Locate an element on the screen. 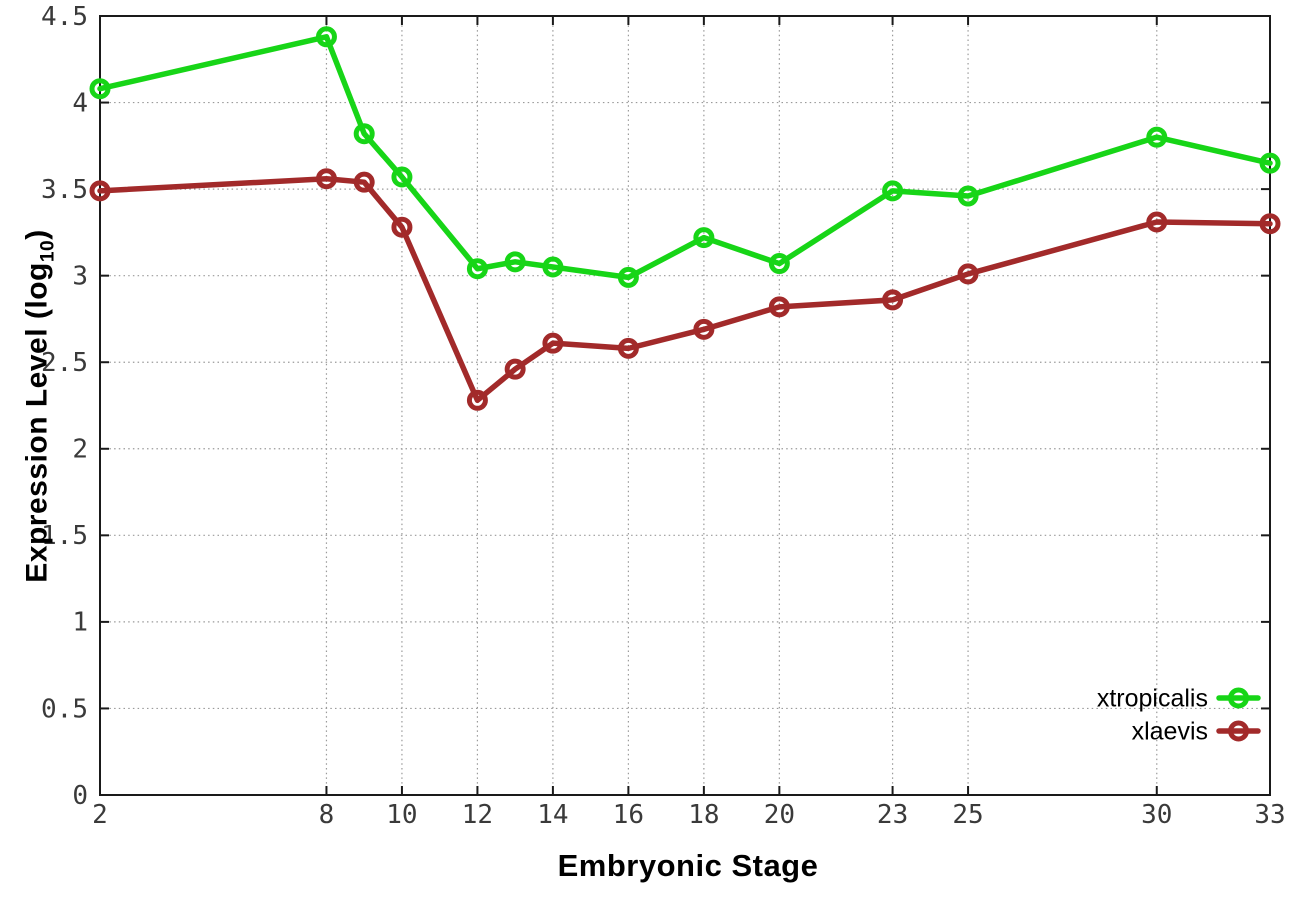  x-tick-label: 10 is located at coordinates (401, 815).